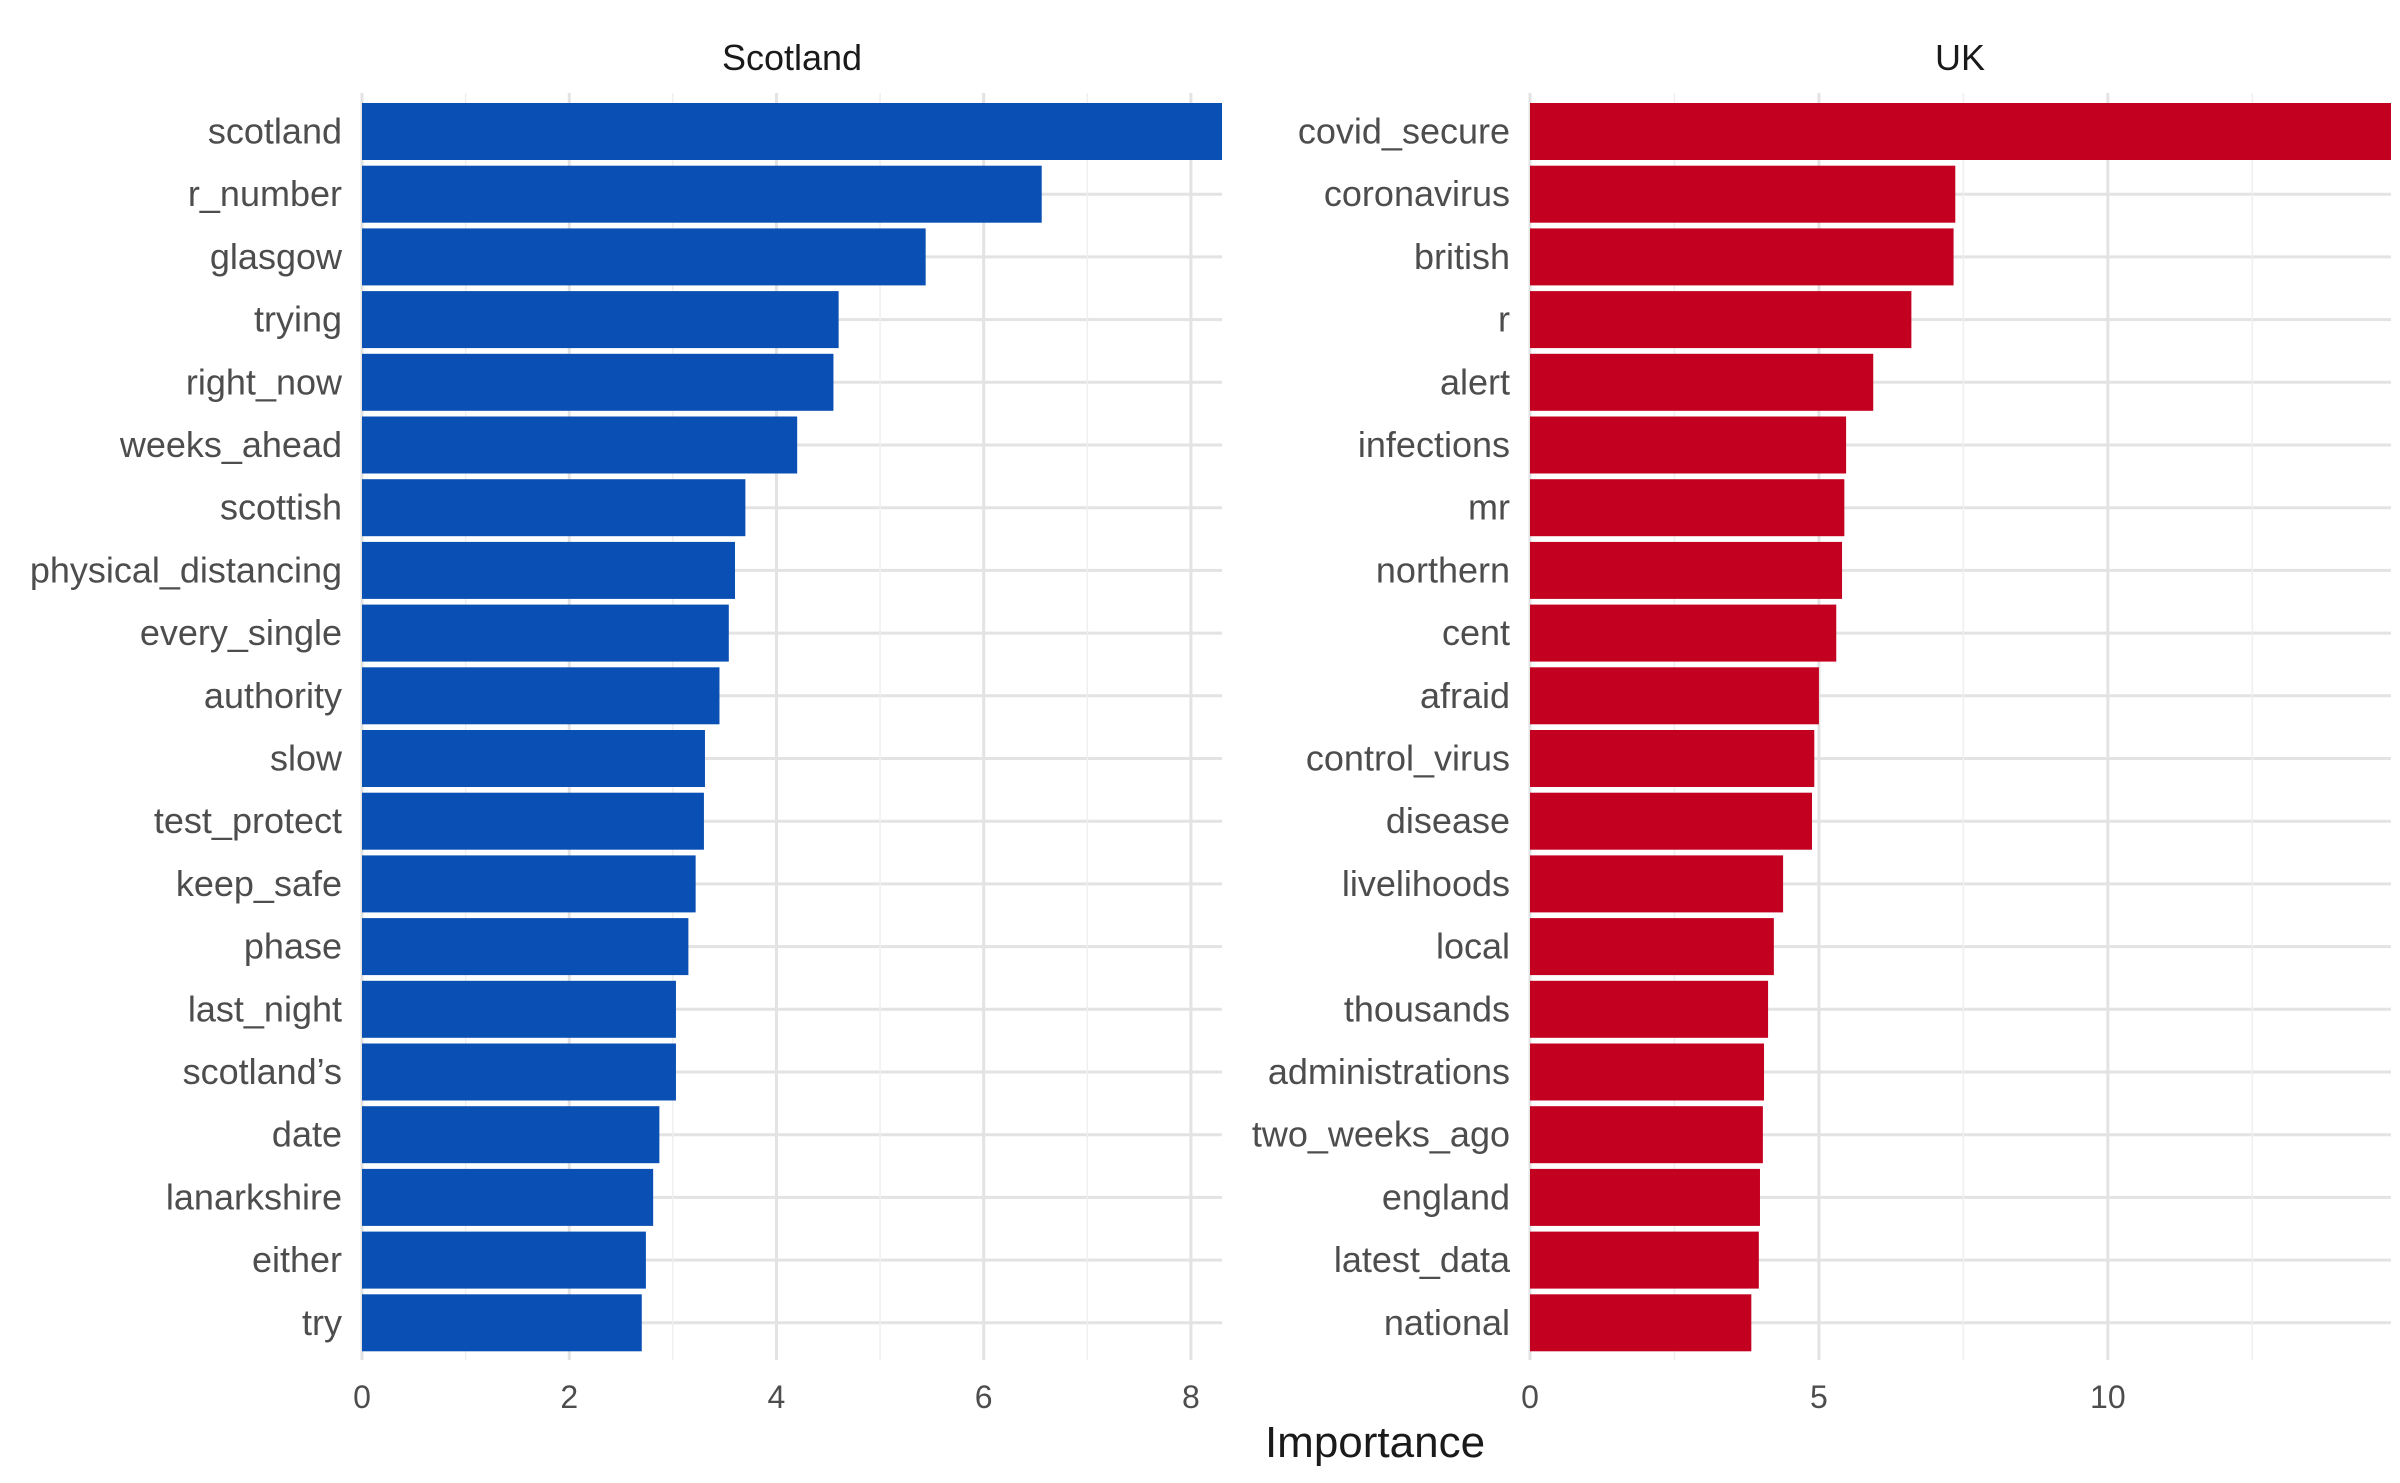 This screenshot has width=2400, height=1483. Describe the element at coordinates (273, 695) in the screenshot. I see `category-label: authority` at that location.